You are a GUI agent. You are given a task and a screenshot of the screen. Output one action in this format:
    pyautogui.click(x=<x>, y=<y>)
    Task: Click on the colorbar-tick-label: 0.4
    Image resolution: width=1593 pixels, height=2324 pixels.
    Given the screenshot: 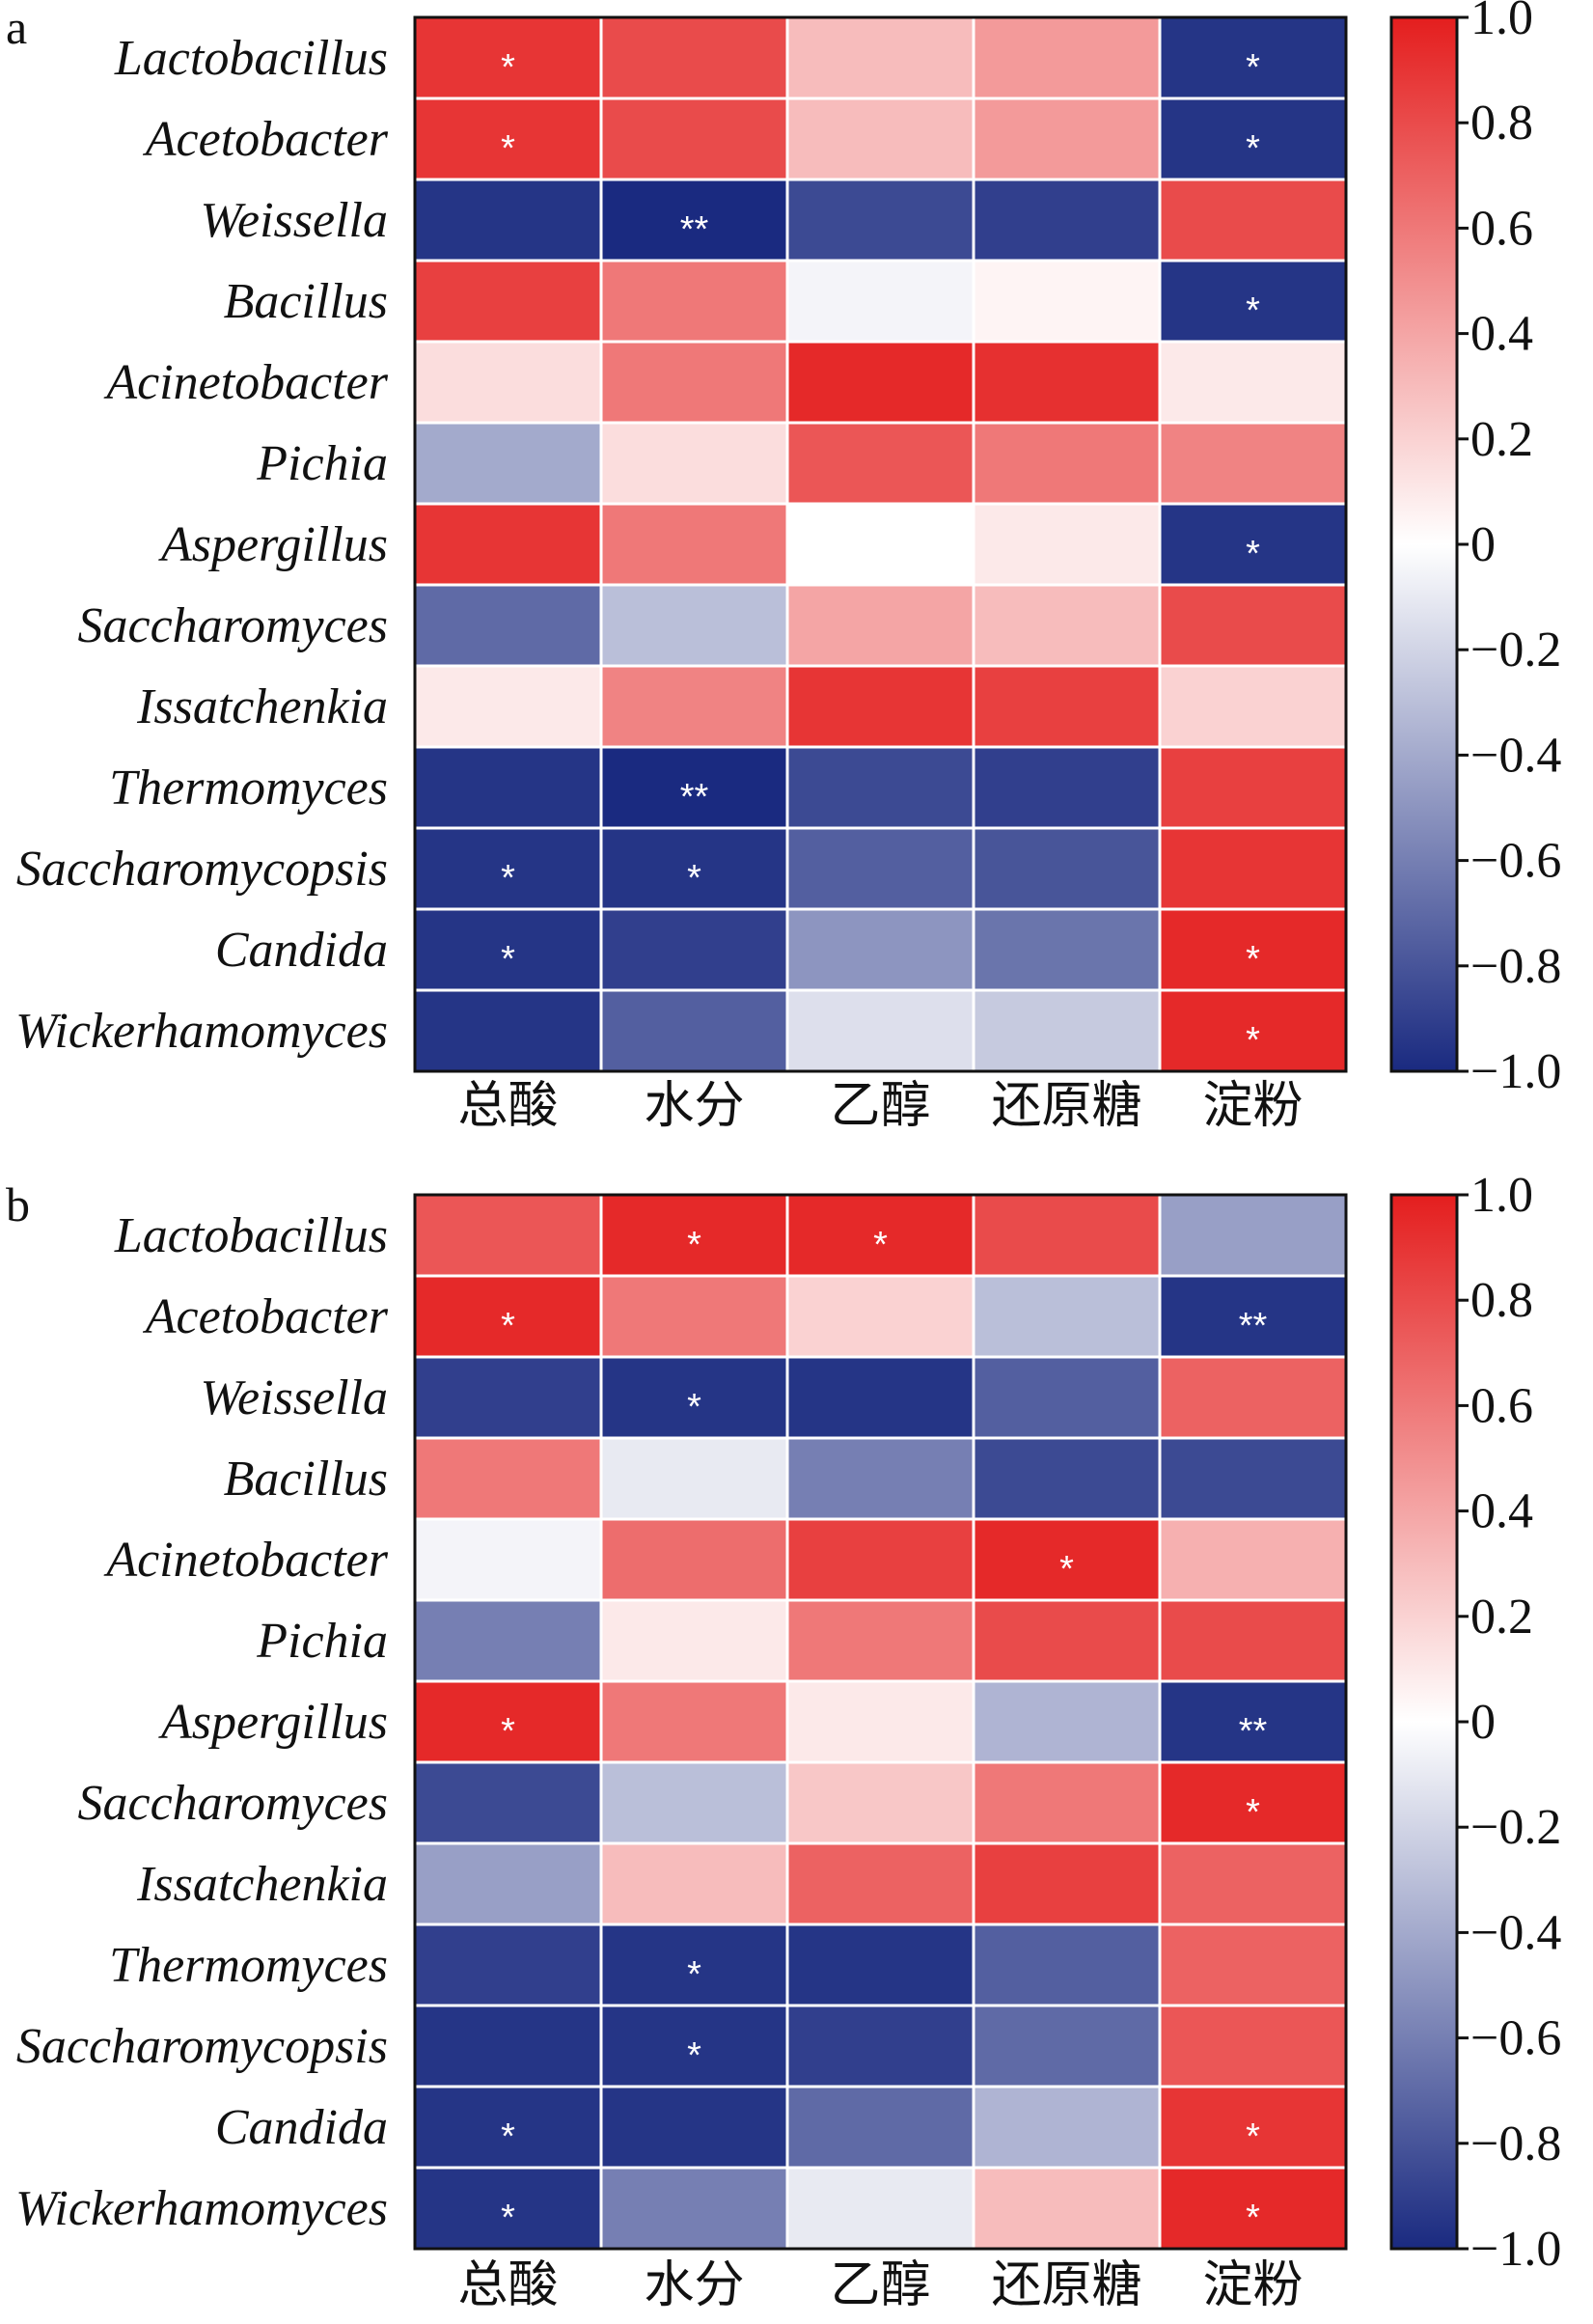 What is the action you would take?
    pyautogui.click(x=1501, y=1512)
    